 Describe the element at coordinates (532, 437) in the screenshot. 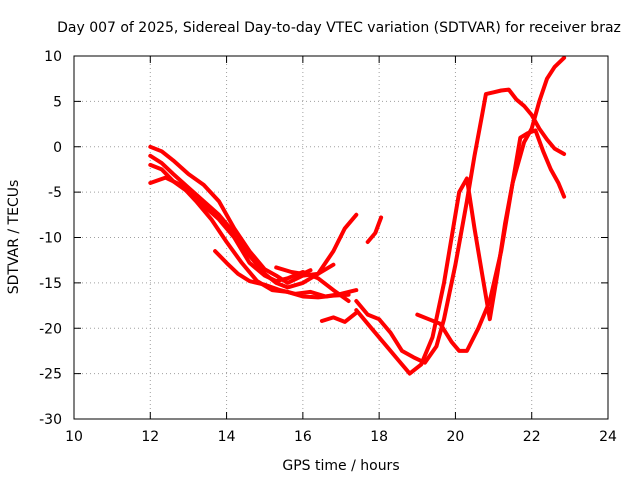

I see `x-tick-label: 22` at that location.